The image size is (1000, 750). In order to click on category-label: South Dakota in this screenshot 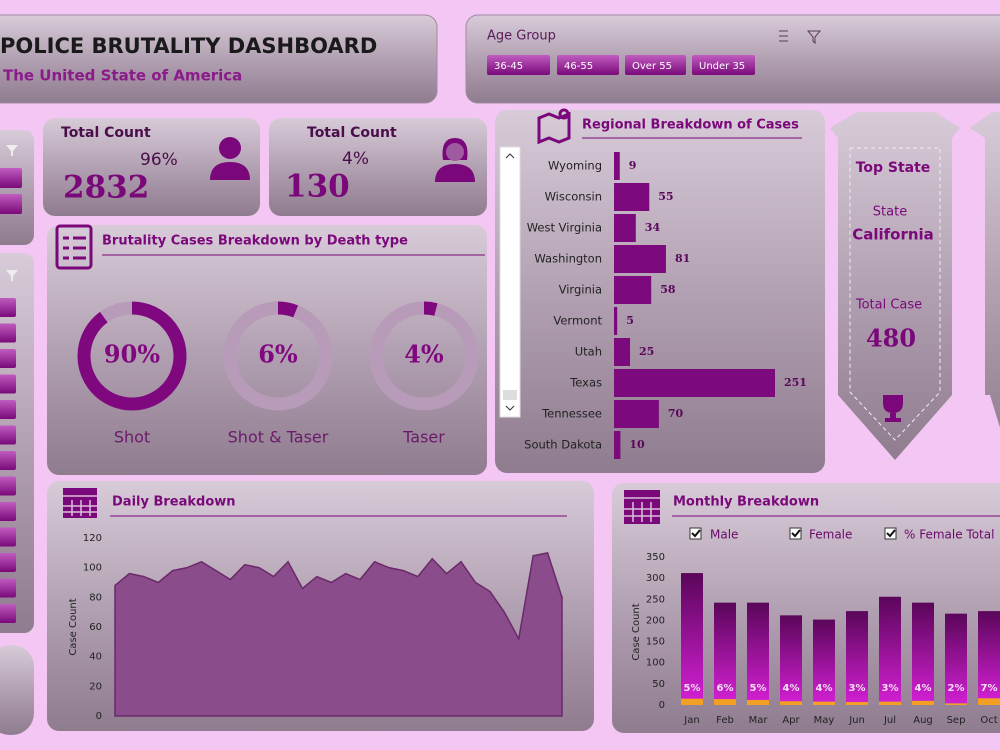, I will do `click(563, 445)`.